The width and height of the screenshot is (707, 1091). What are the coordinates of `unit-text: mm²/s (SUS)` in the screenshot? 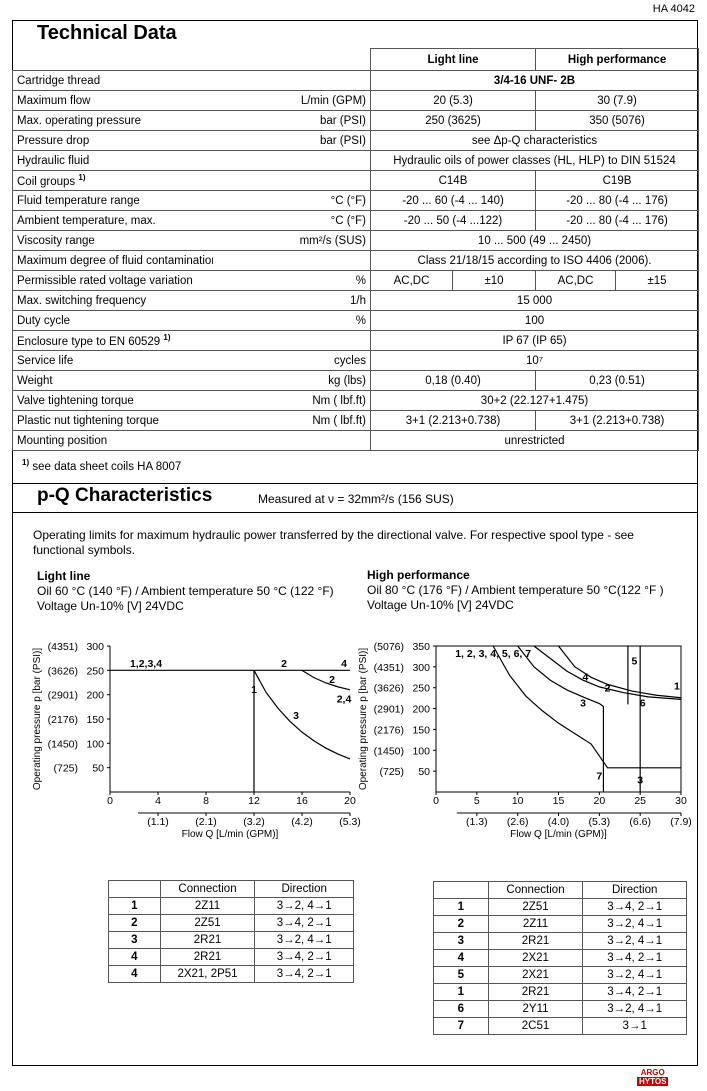 It's located at (332, 240).